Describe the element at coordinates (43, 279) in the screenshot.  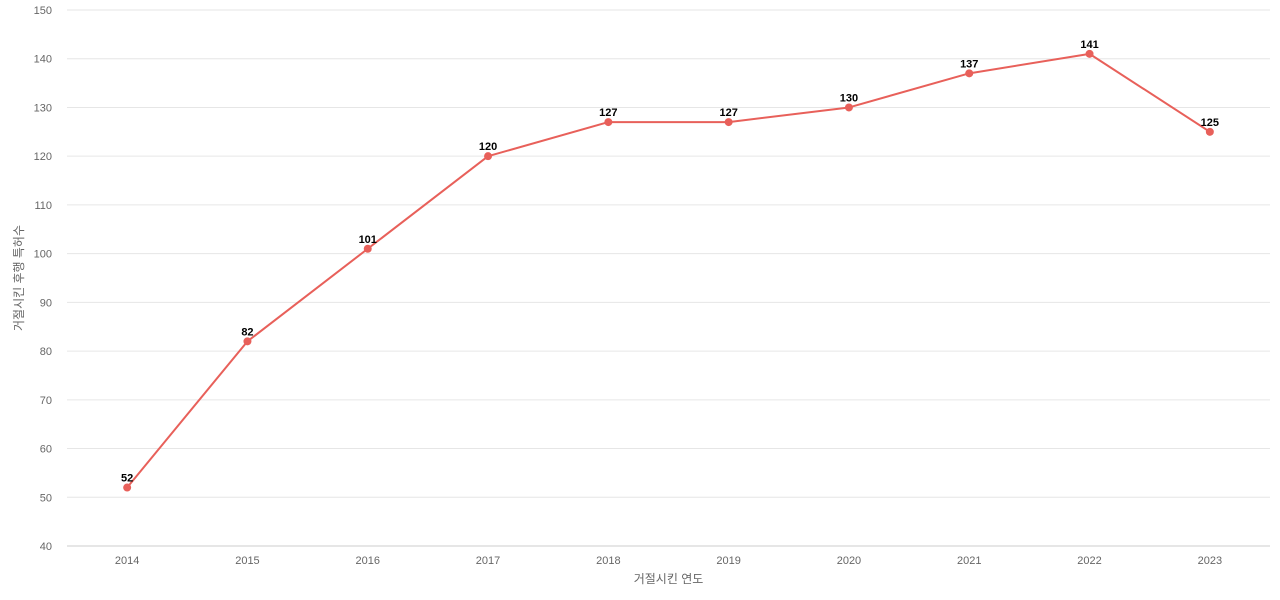
I see `y-axis-ticks: 40 50 60 70 80 90 100 110 120 130 140 150` at that location.